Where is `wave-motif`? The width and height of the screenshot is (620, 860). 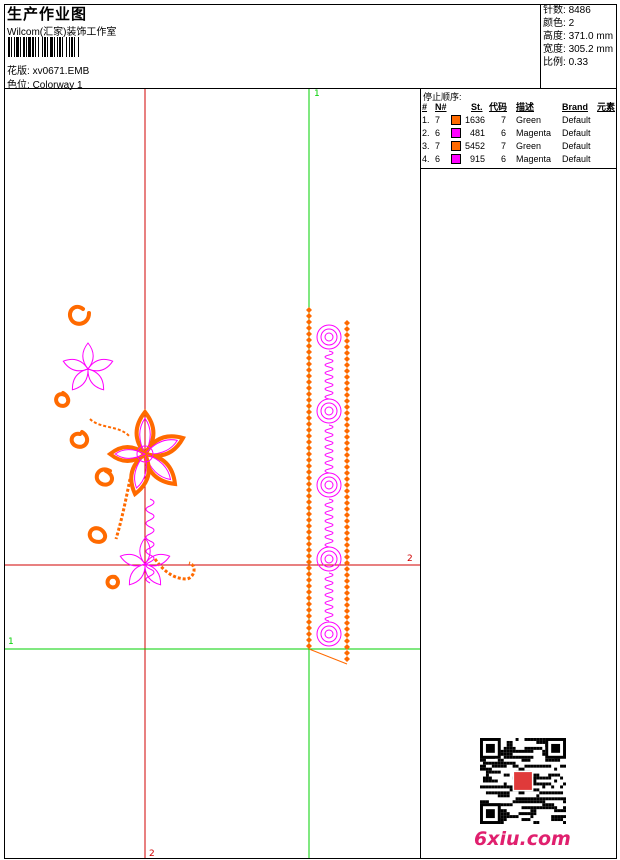 wave-motif is located at coordinates (329, 523).